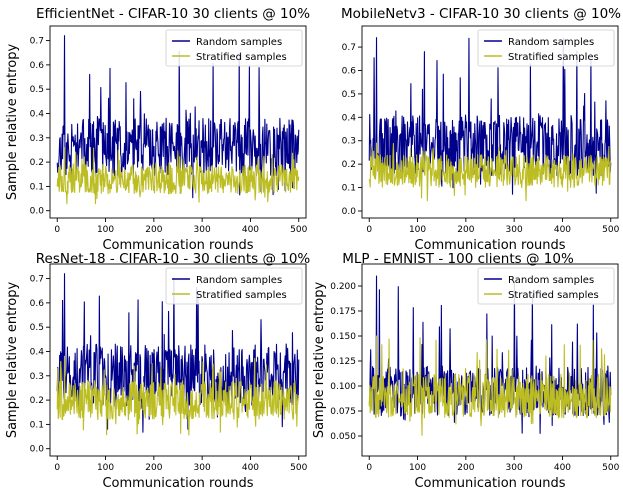 This screenshot has height=503, width=623. What do you see at coordinates (343, 287) in the screenshot?
I see `y-tick-label: 0.200` at bounding box center [343, 287].